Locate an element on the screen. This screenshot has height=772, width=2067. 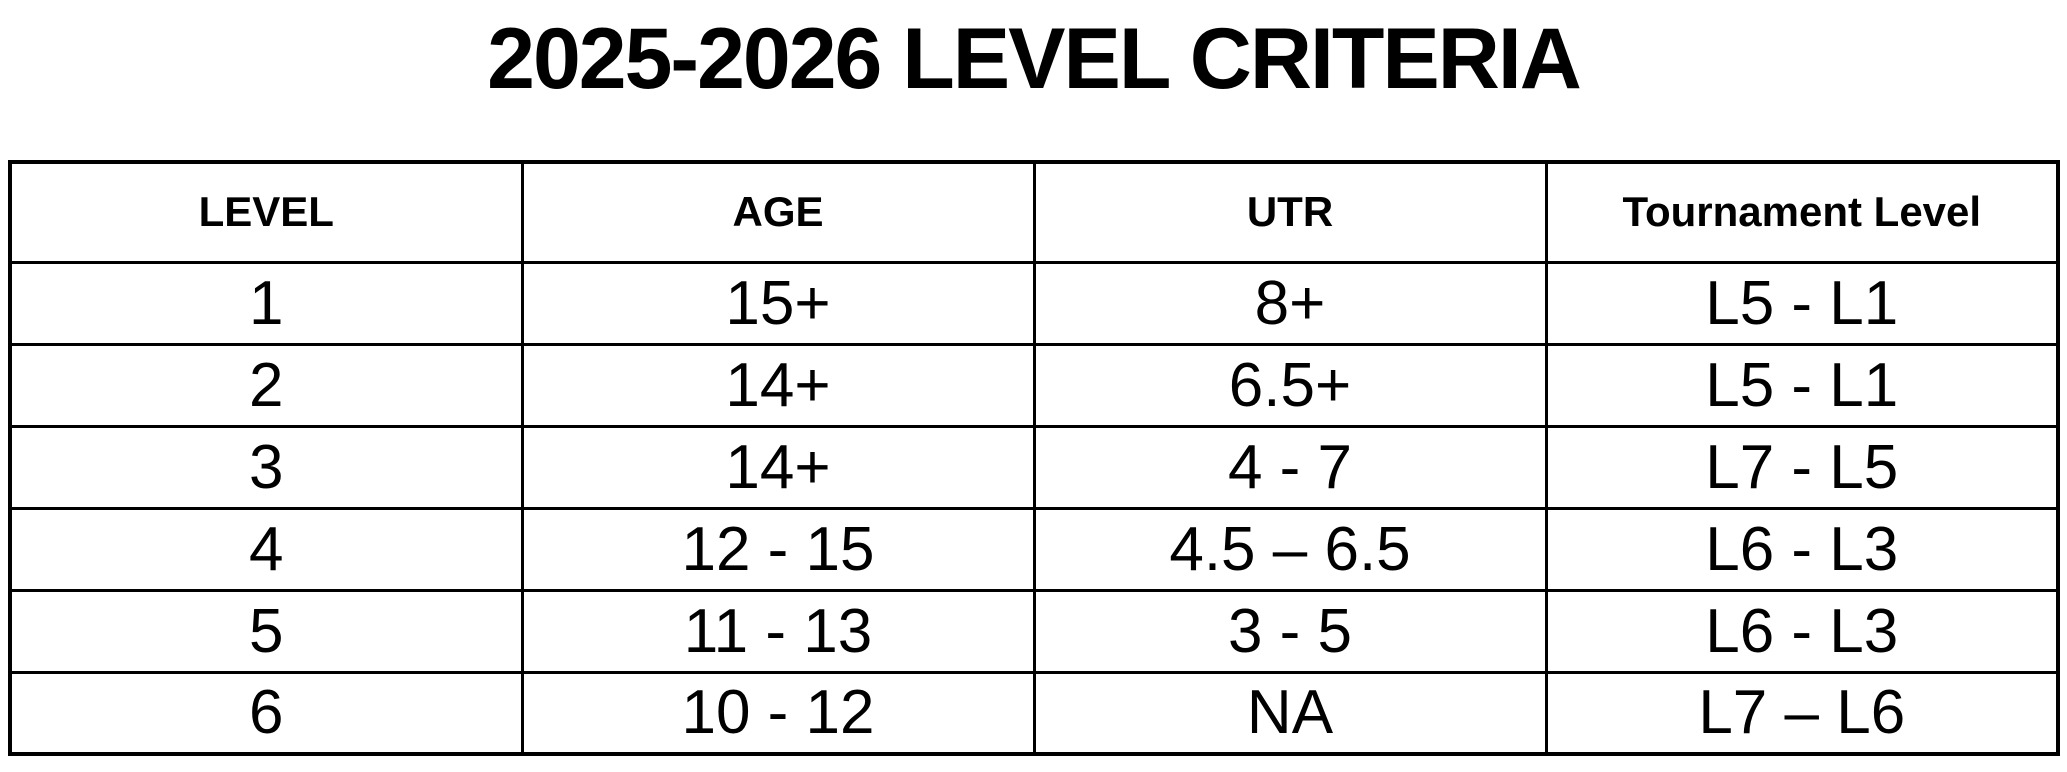
cell-utr: 3 - 5 is located at coordinates (1290, 631).